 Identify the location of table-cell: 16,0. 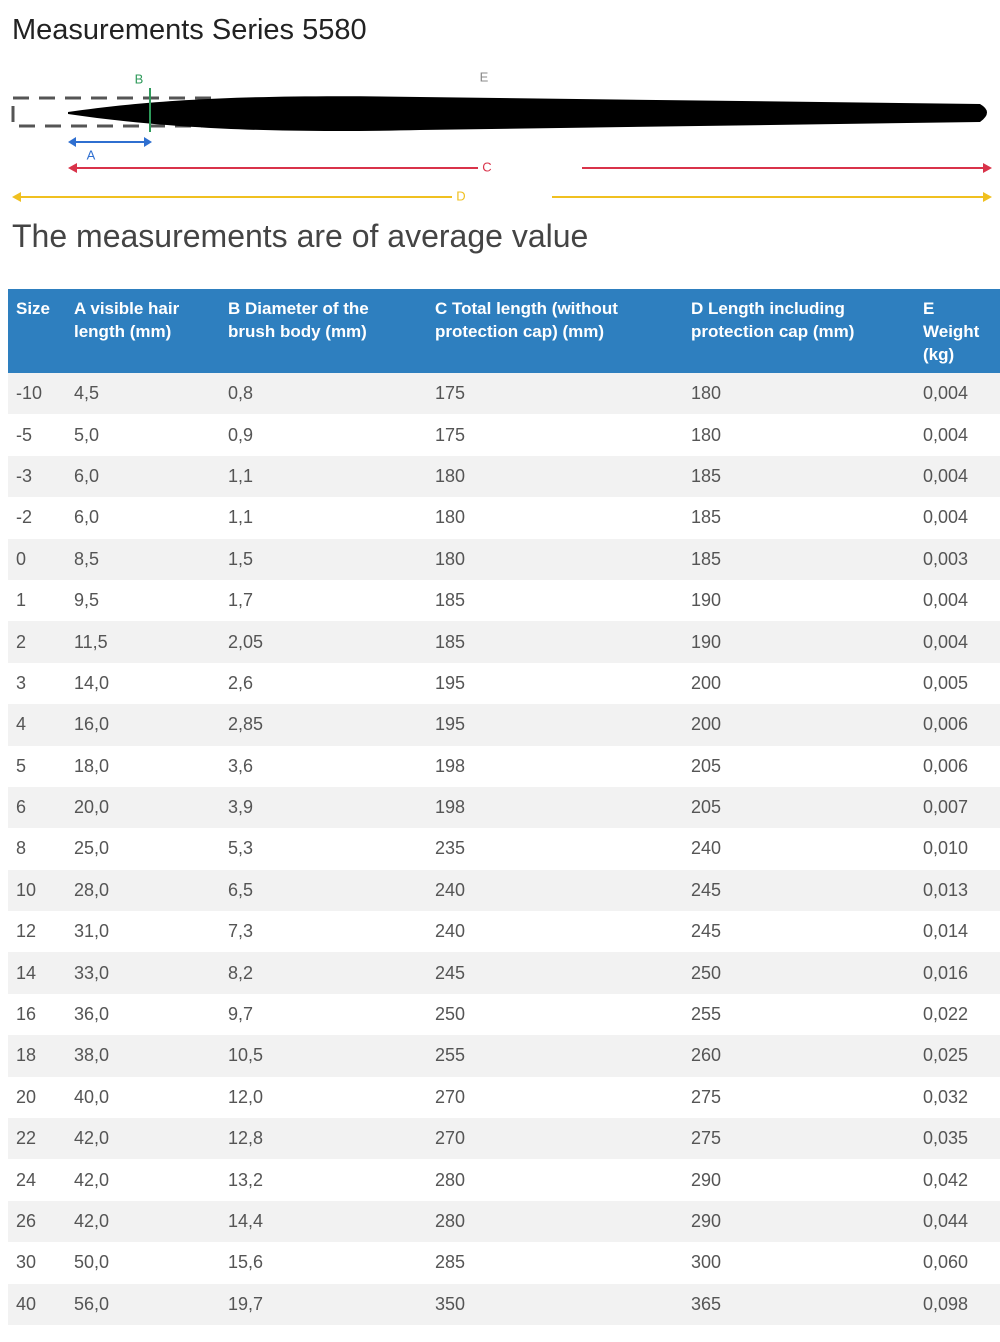
(143, 725).